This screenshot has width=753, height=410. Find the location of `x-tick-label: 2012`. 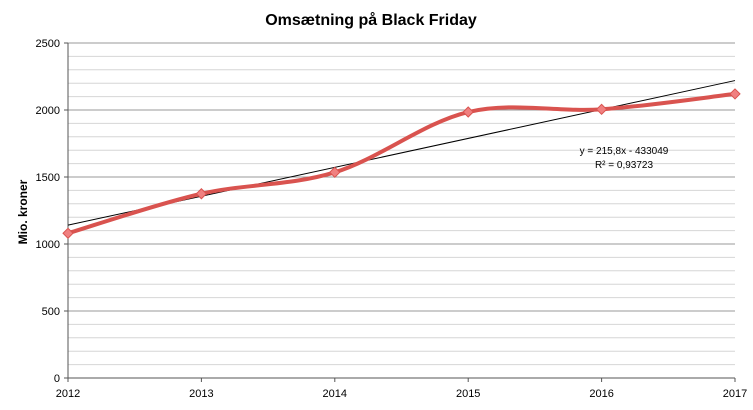

x-tick-label: 2012 is located at coordinates (68, 394).